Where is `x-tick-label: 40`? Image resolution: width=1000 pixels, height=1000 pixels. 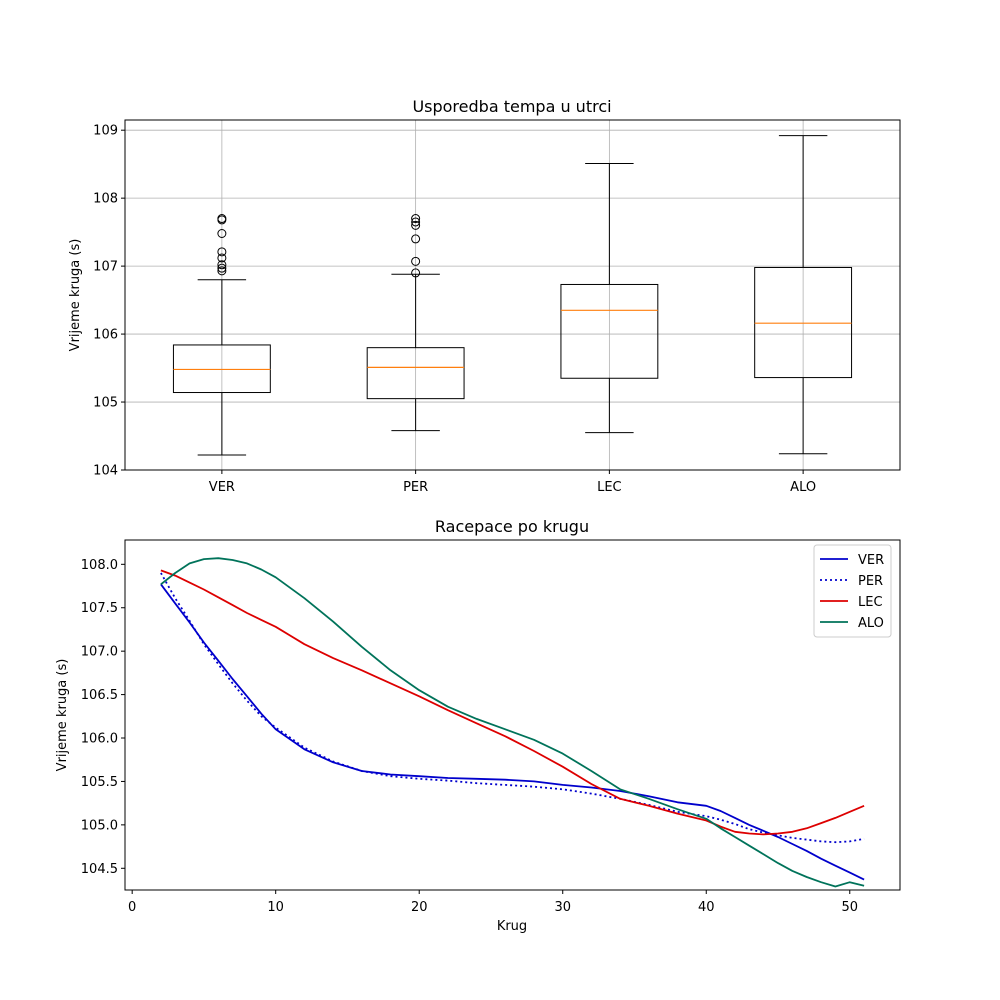
x-tick-label: 40 is located at coordinates (706, 907).